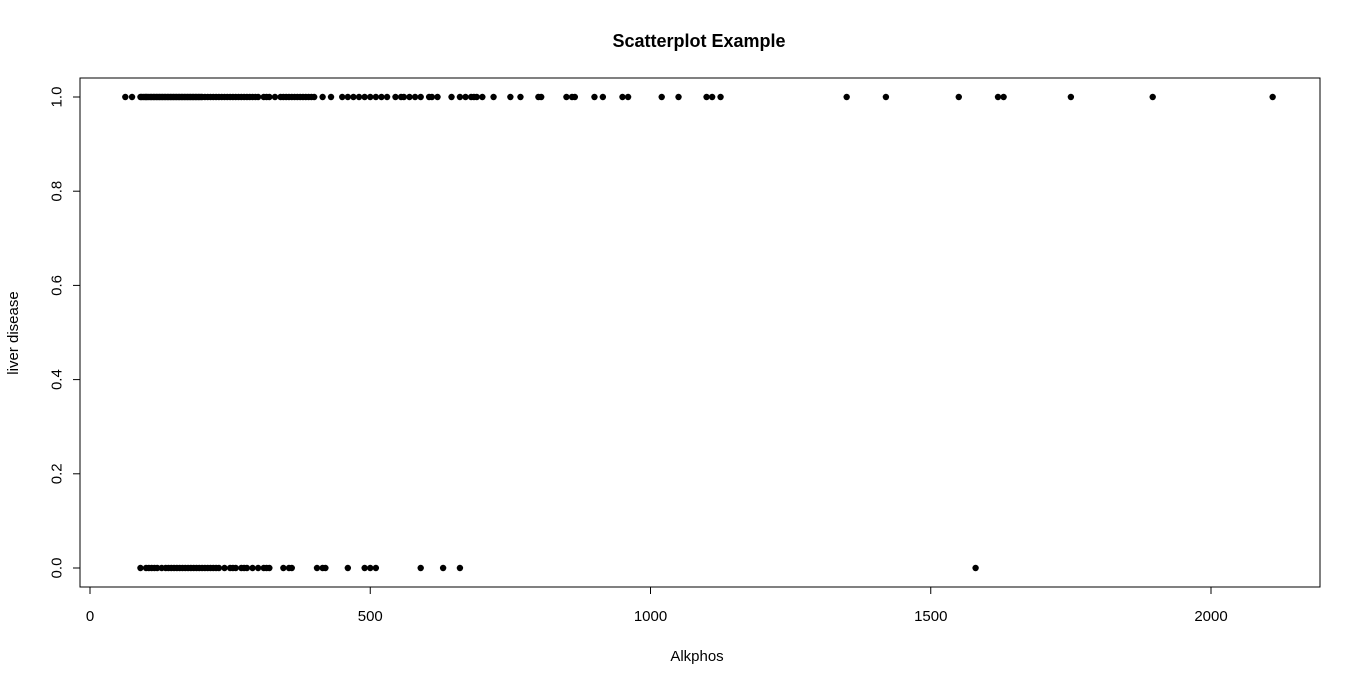 This screenshot has height=685, width=1360. Describe the element at coordinates (370, 616) in the screenshot. I see `x-tick-label: 500` at that location.